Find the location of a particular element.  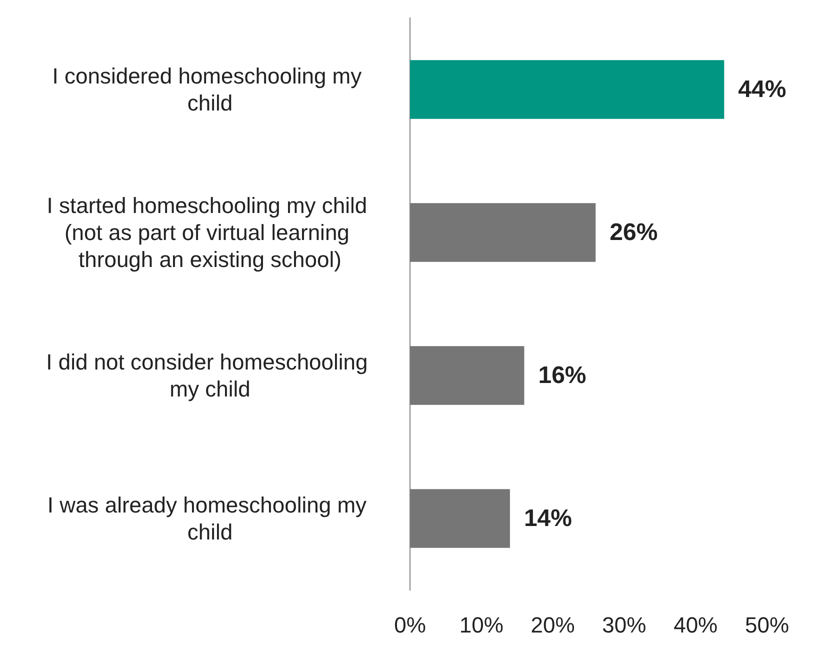

data-label: 26% is located at coordinates (634, 232).